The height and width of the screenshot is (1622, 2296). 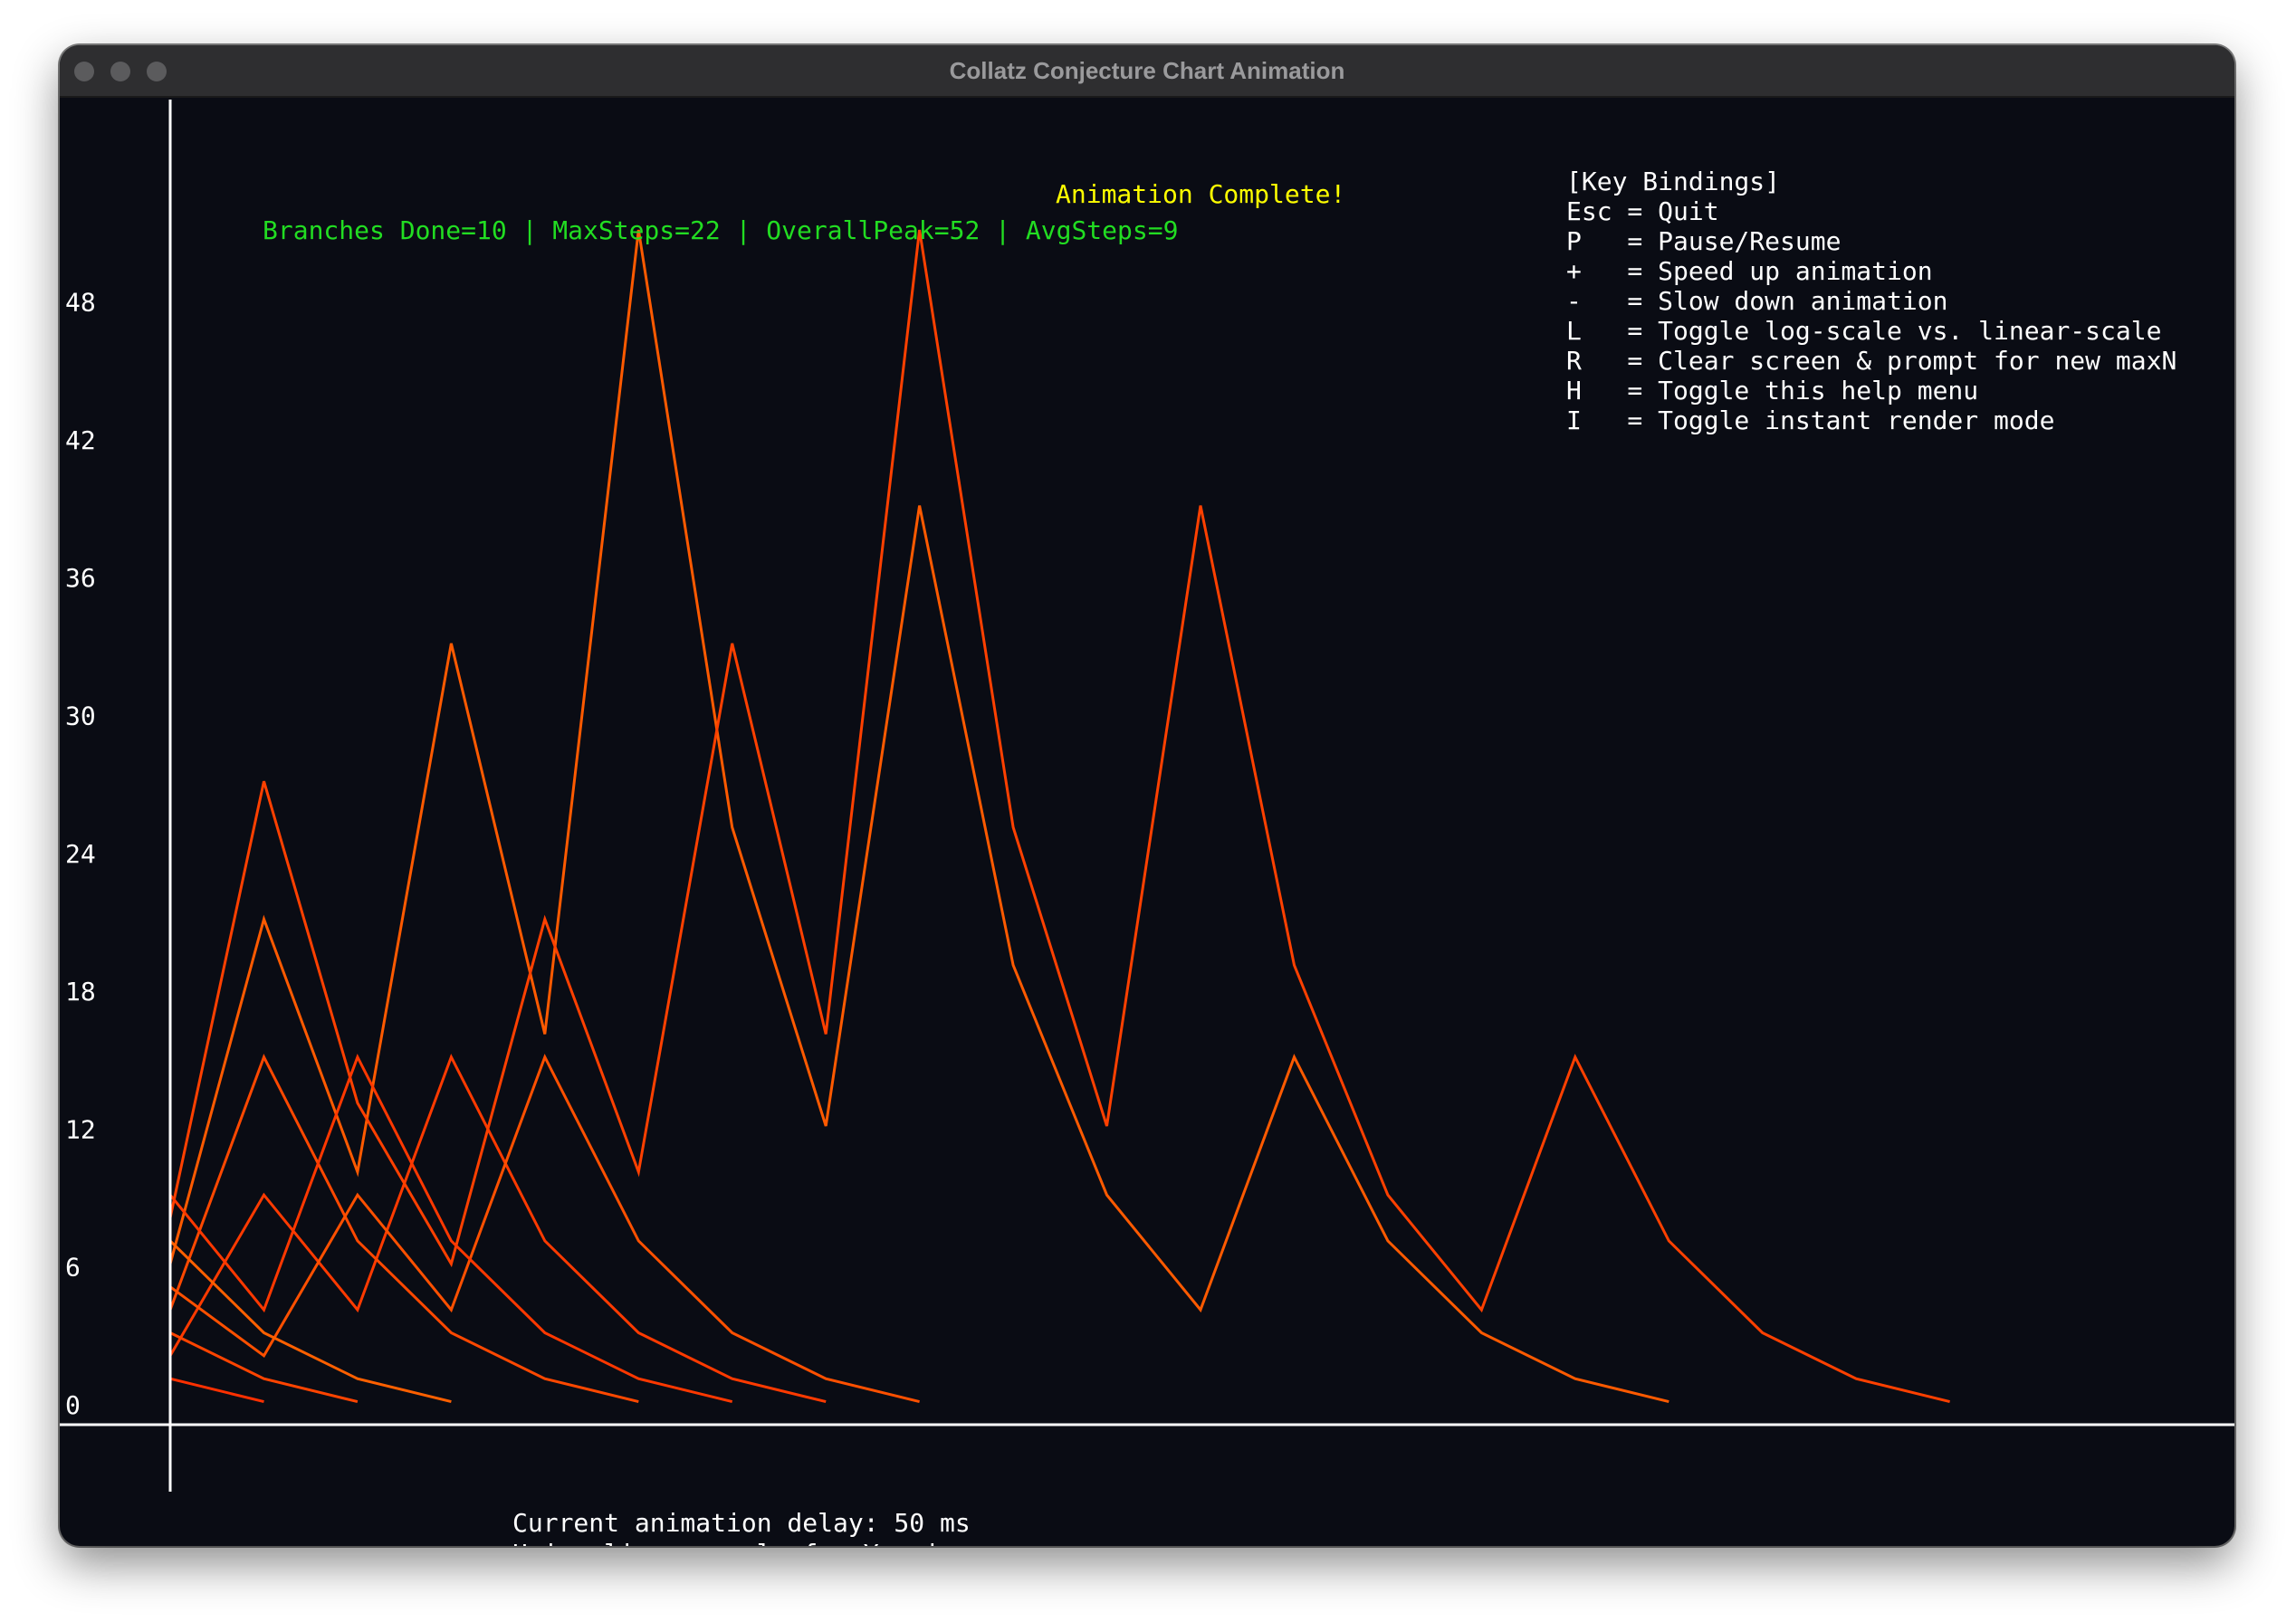 I want to click on help-line-speed-up: + = Speed up animation, so click(x=1749, y=271).